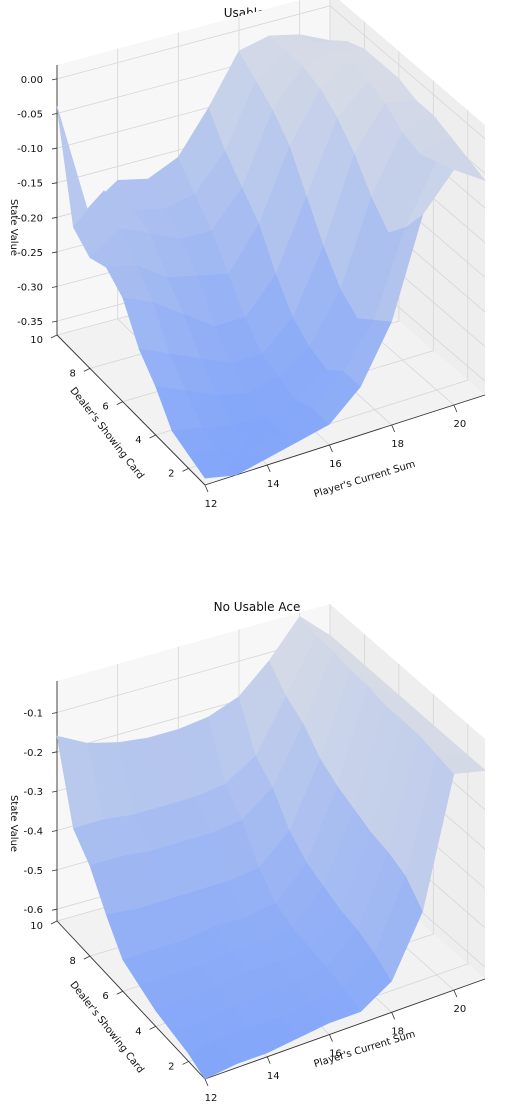  What do you see at coordinates (30, 322) in the screenshot?
I see `z-tick-label: -0.35` at bounding box center [30, 322].